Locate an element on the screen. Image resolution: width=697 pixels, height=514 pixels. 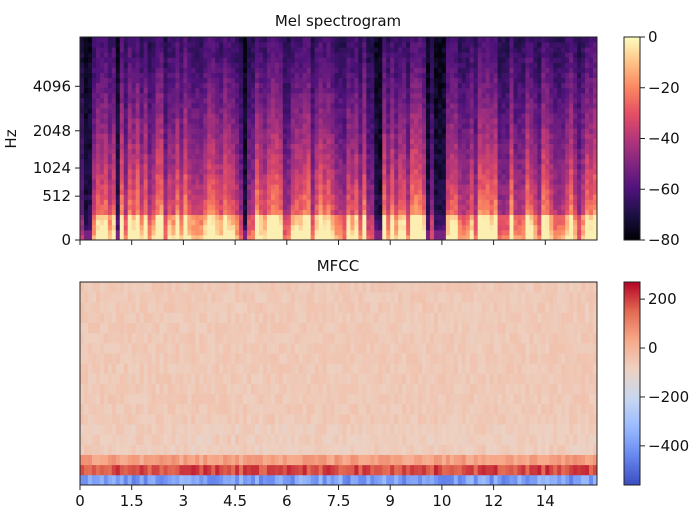
colorbar-tick-label: −60 is located at coordinates (664, 189).